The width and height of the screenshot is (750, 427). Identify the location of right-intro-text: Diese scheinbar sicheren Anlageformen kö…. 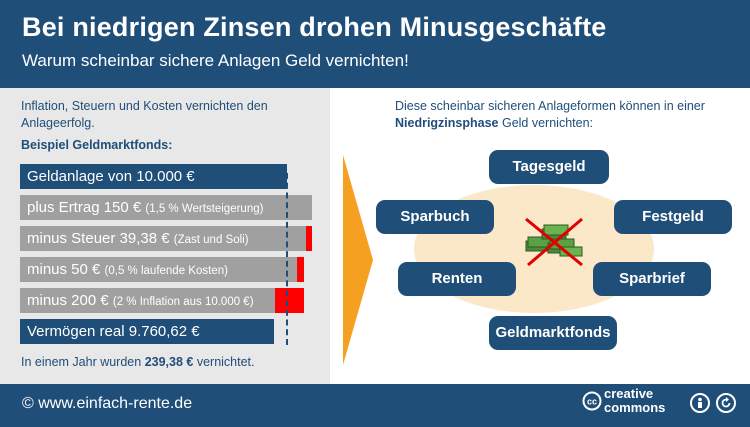
(550, 106).